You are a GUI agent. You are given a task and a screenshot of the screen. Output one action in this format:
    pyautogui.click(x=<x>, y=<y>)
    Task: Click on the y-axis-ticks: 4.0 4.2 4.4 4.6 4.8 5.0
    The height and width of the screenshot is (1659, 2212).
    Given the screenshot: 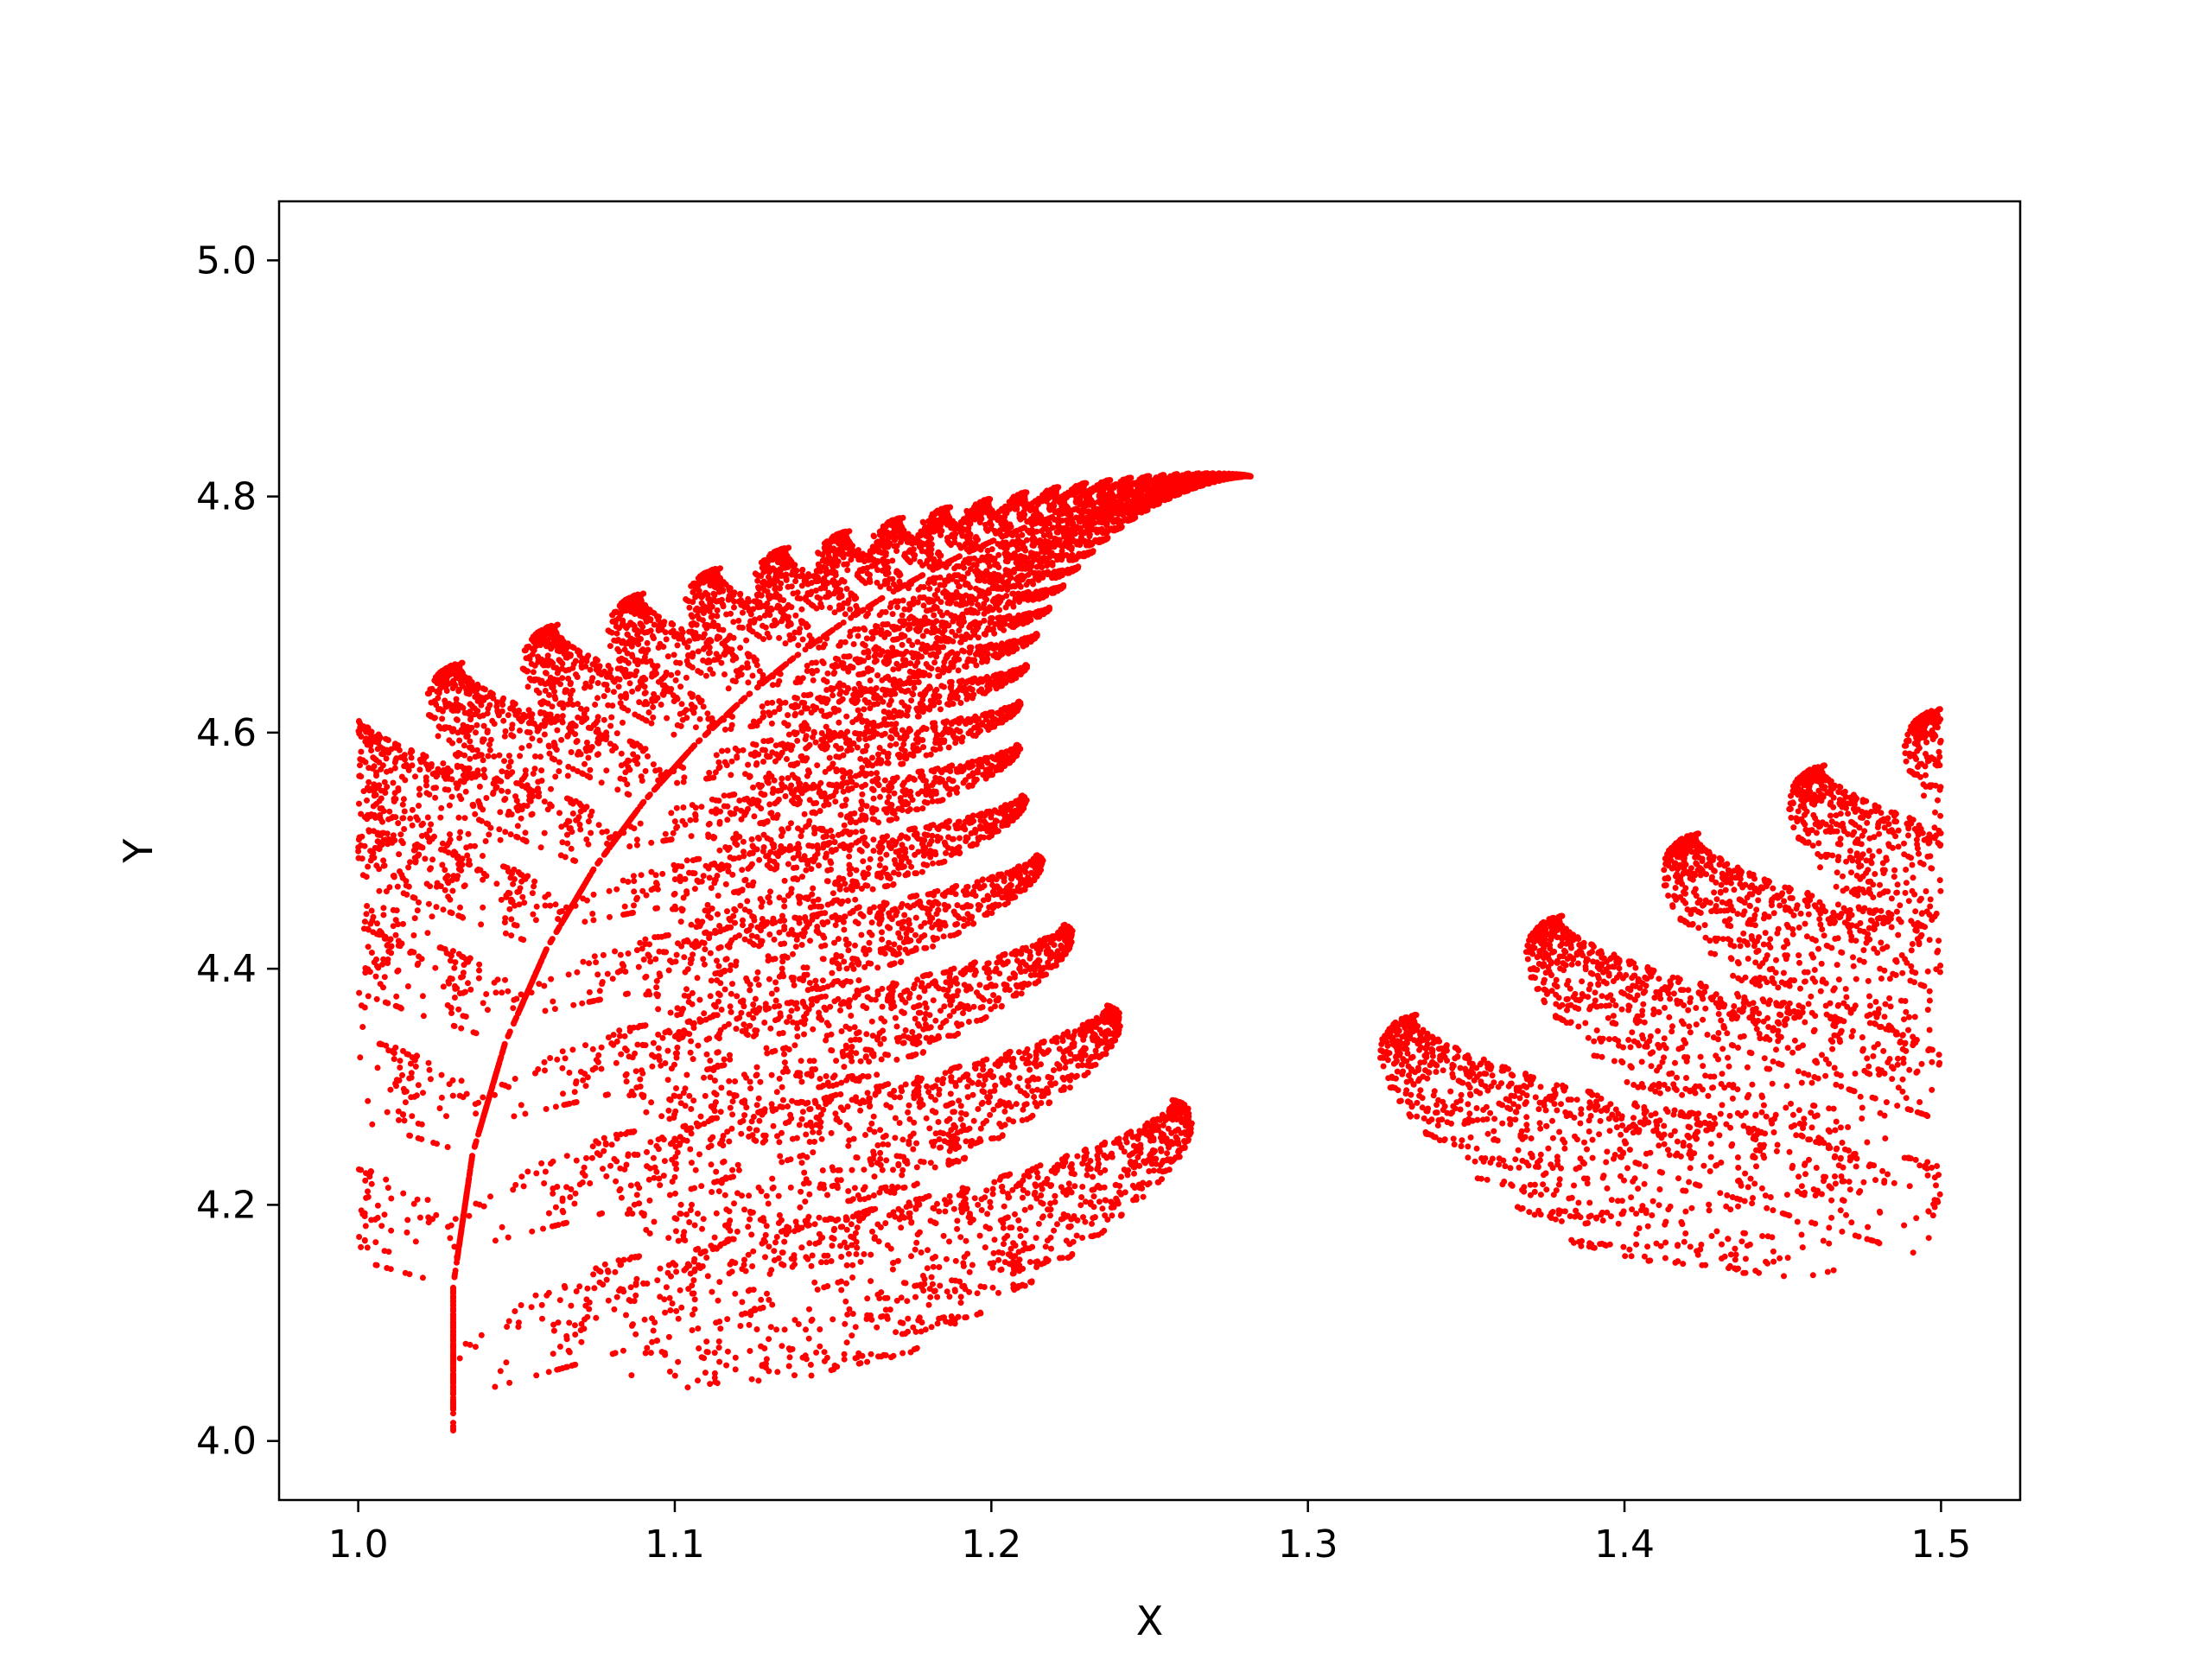 What is the action you would take?
    pyautogui.click(x=237, y=851)
    